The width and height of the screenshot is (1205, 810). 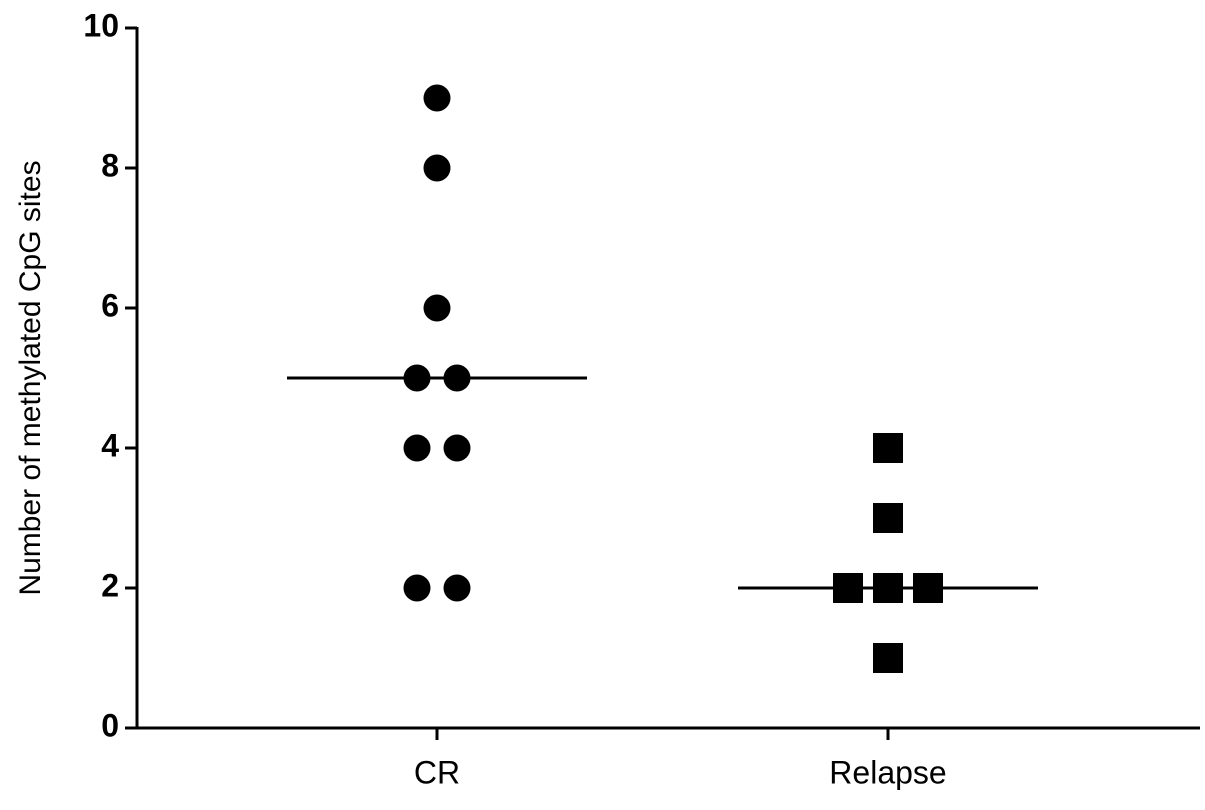 I want to click on y-tick-label: 0, so click(x=110, y=725).